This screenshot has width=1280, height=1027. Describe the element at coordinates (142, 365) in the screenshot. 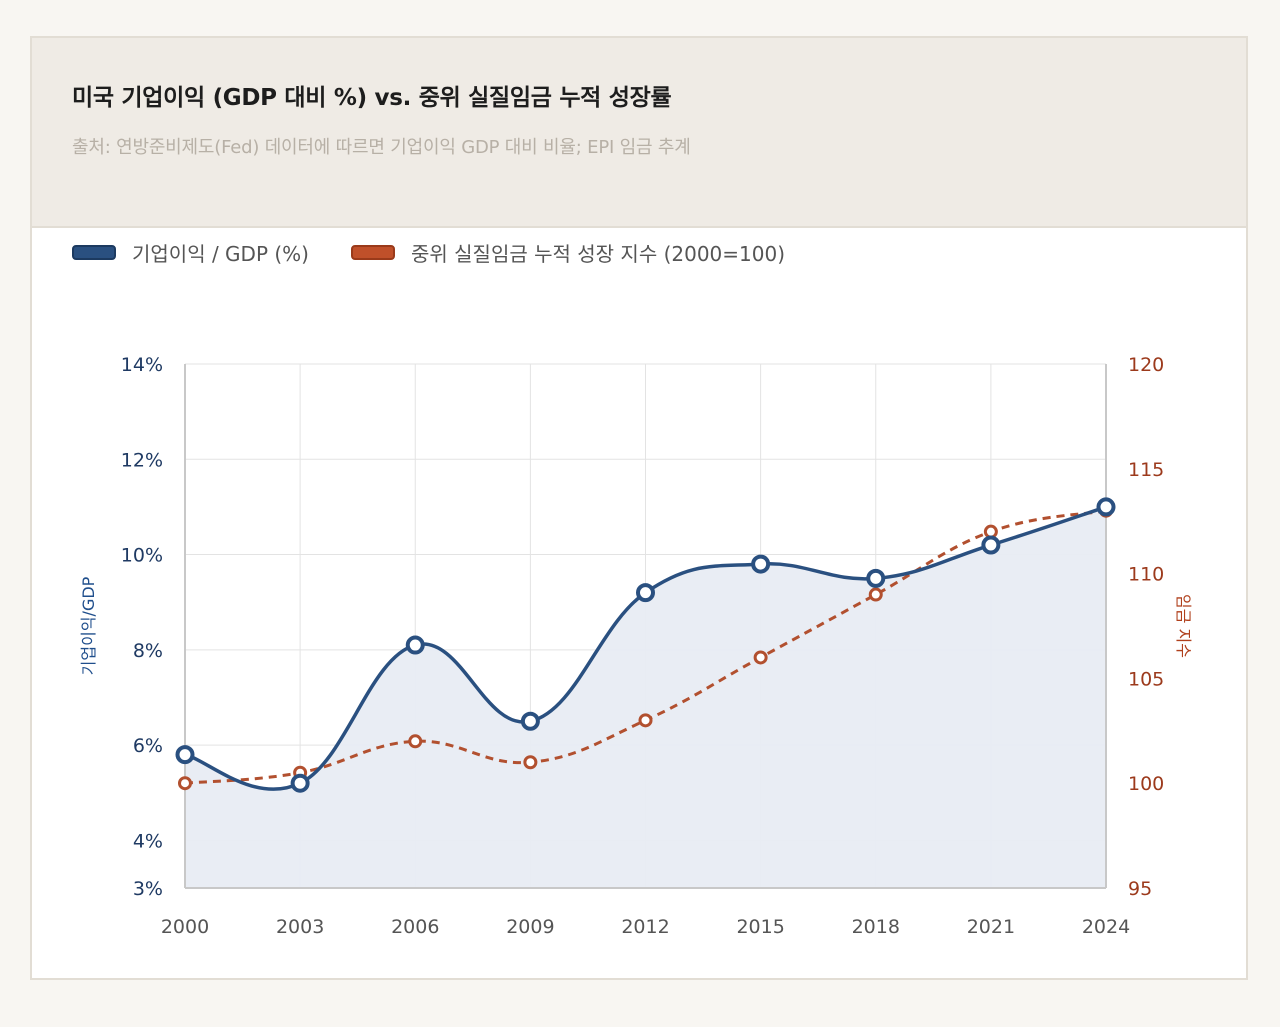

I see `tick-label-left: 14%` at that location.